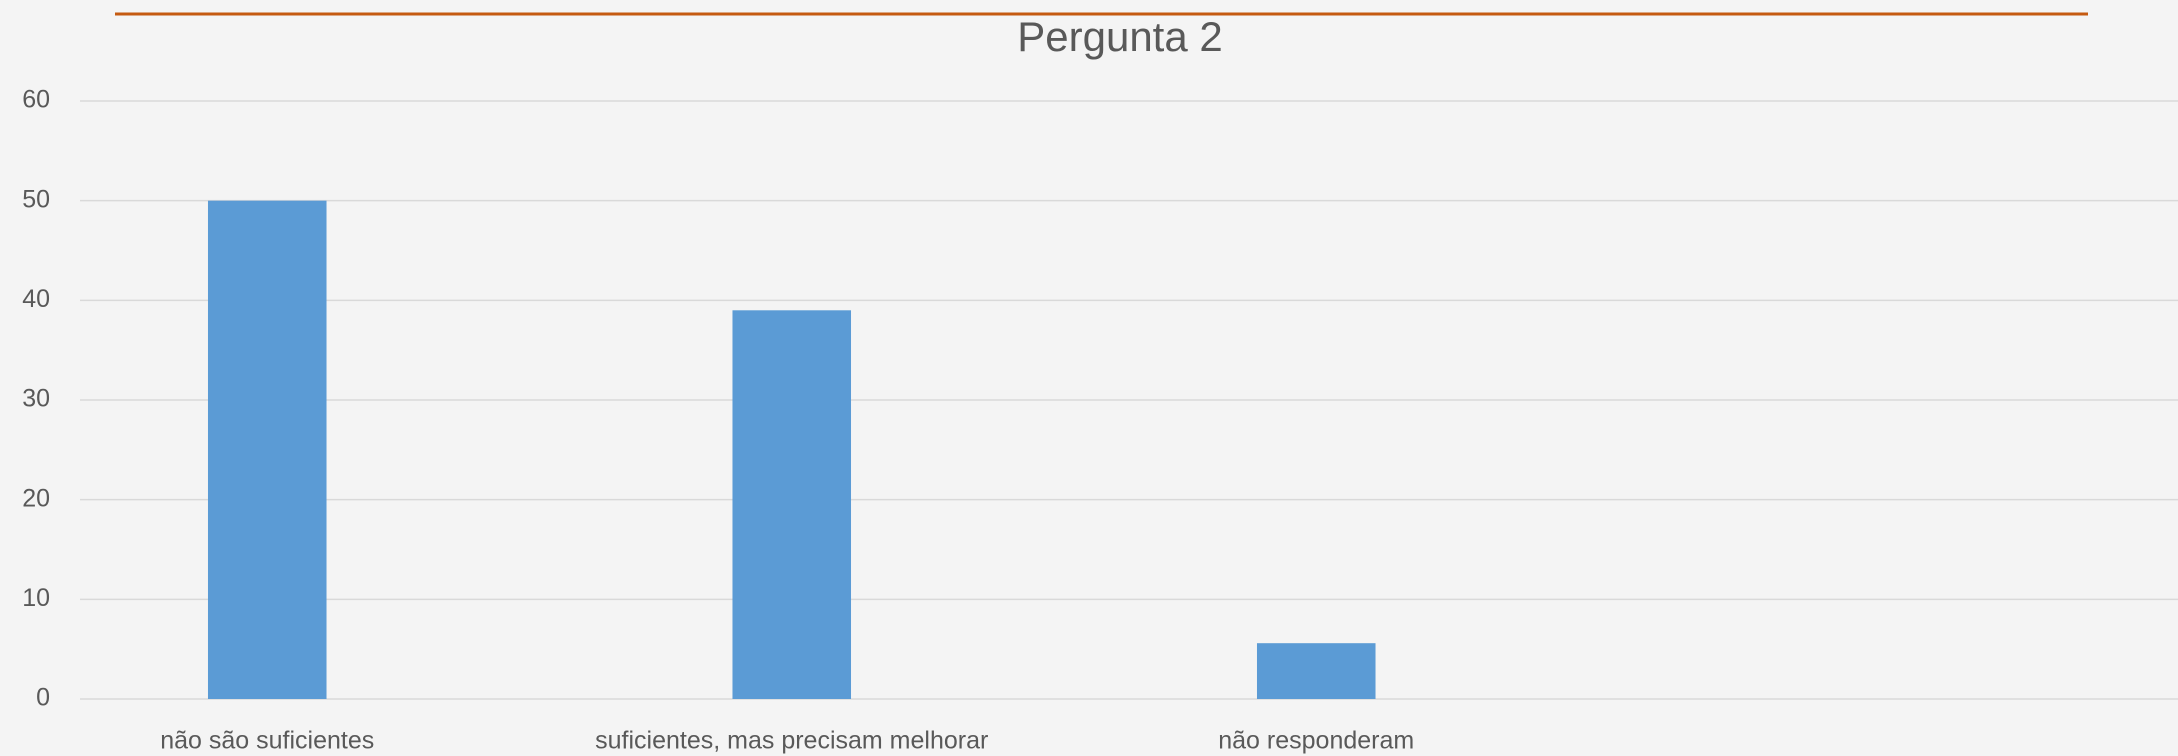  Describe the element at coordinates (36, 399) in the screenshot. I see `y-tick-label: 30` at that location.